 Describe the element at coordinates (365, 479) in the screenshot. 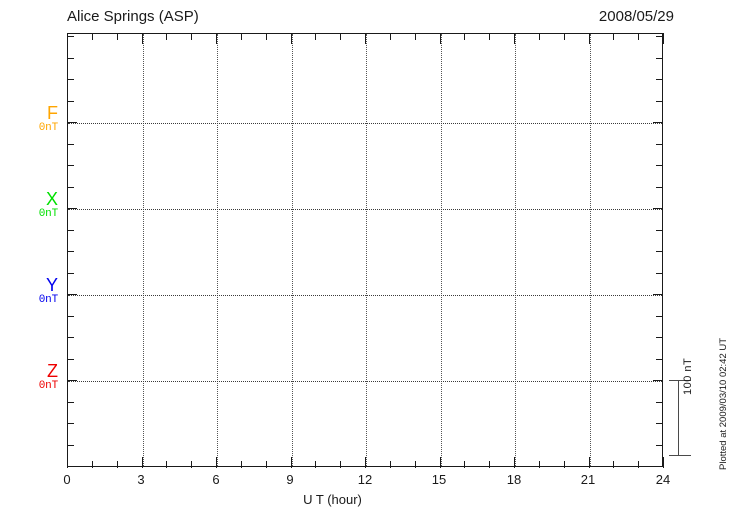

I see `xtick-label-12: 12` at that location.